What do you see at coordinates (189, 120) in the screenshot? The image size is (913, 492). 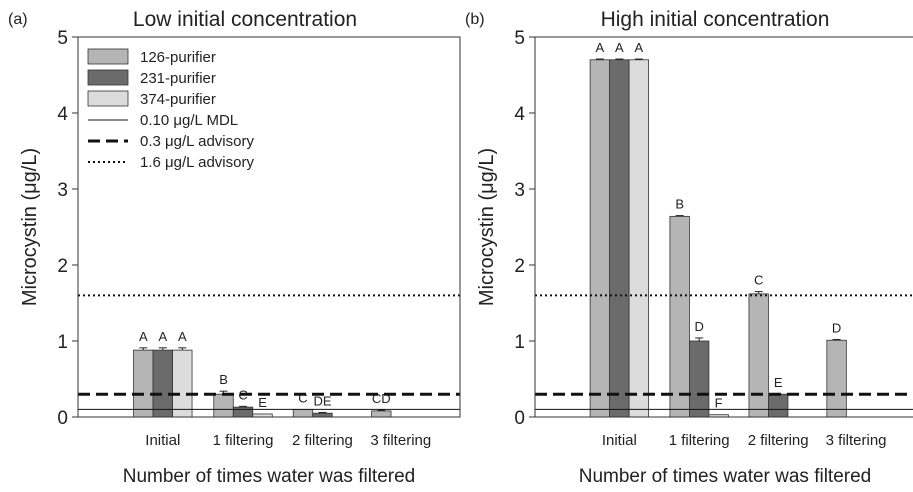 I see `legend-label: 0.10 μg/L MDL` at bounding box center [189, 120].